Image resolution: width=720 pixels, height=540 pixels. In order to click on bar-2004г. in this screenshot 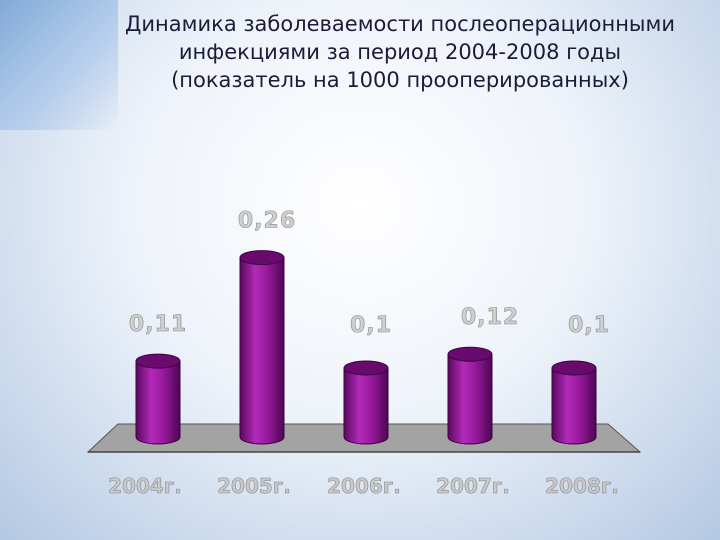, I will do `click(158, 399)`.